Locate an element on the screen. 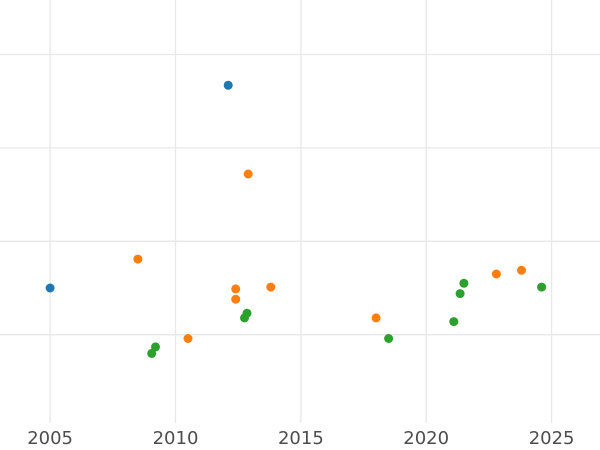 Image resolution: width=600 pixels, height=450 pixels. x-tick-label: 2025 is located at coordinates (552, 438).